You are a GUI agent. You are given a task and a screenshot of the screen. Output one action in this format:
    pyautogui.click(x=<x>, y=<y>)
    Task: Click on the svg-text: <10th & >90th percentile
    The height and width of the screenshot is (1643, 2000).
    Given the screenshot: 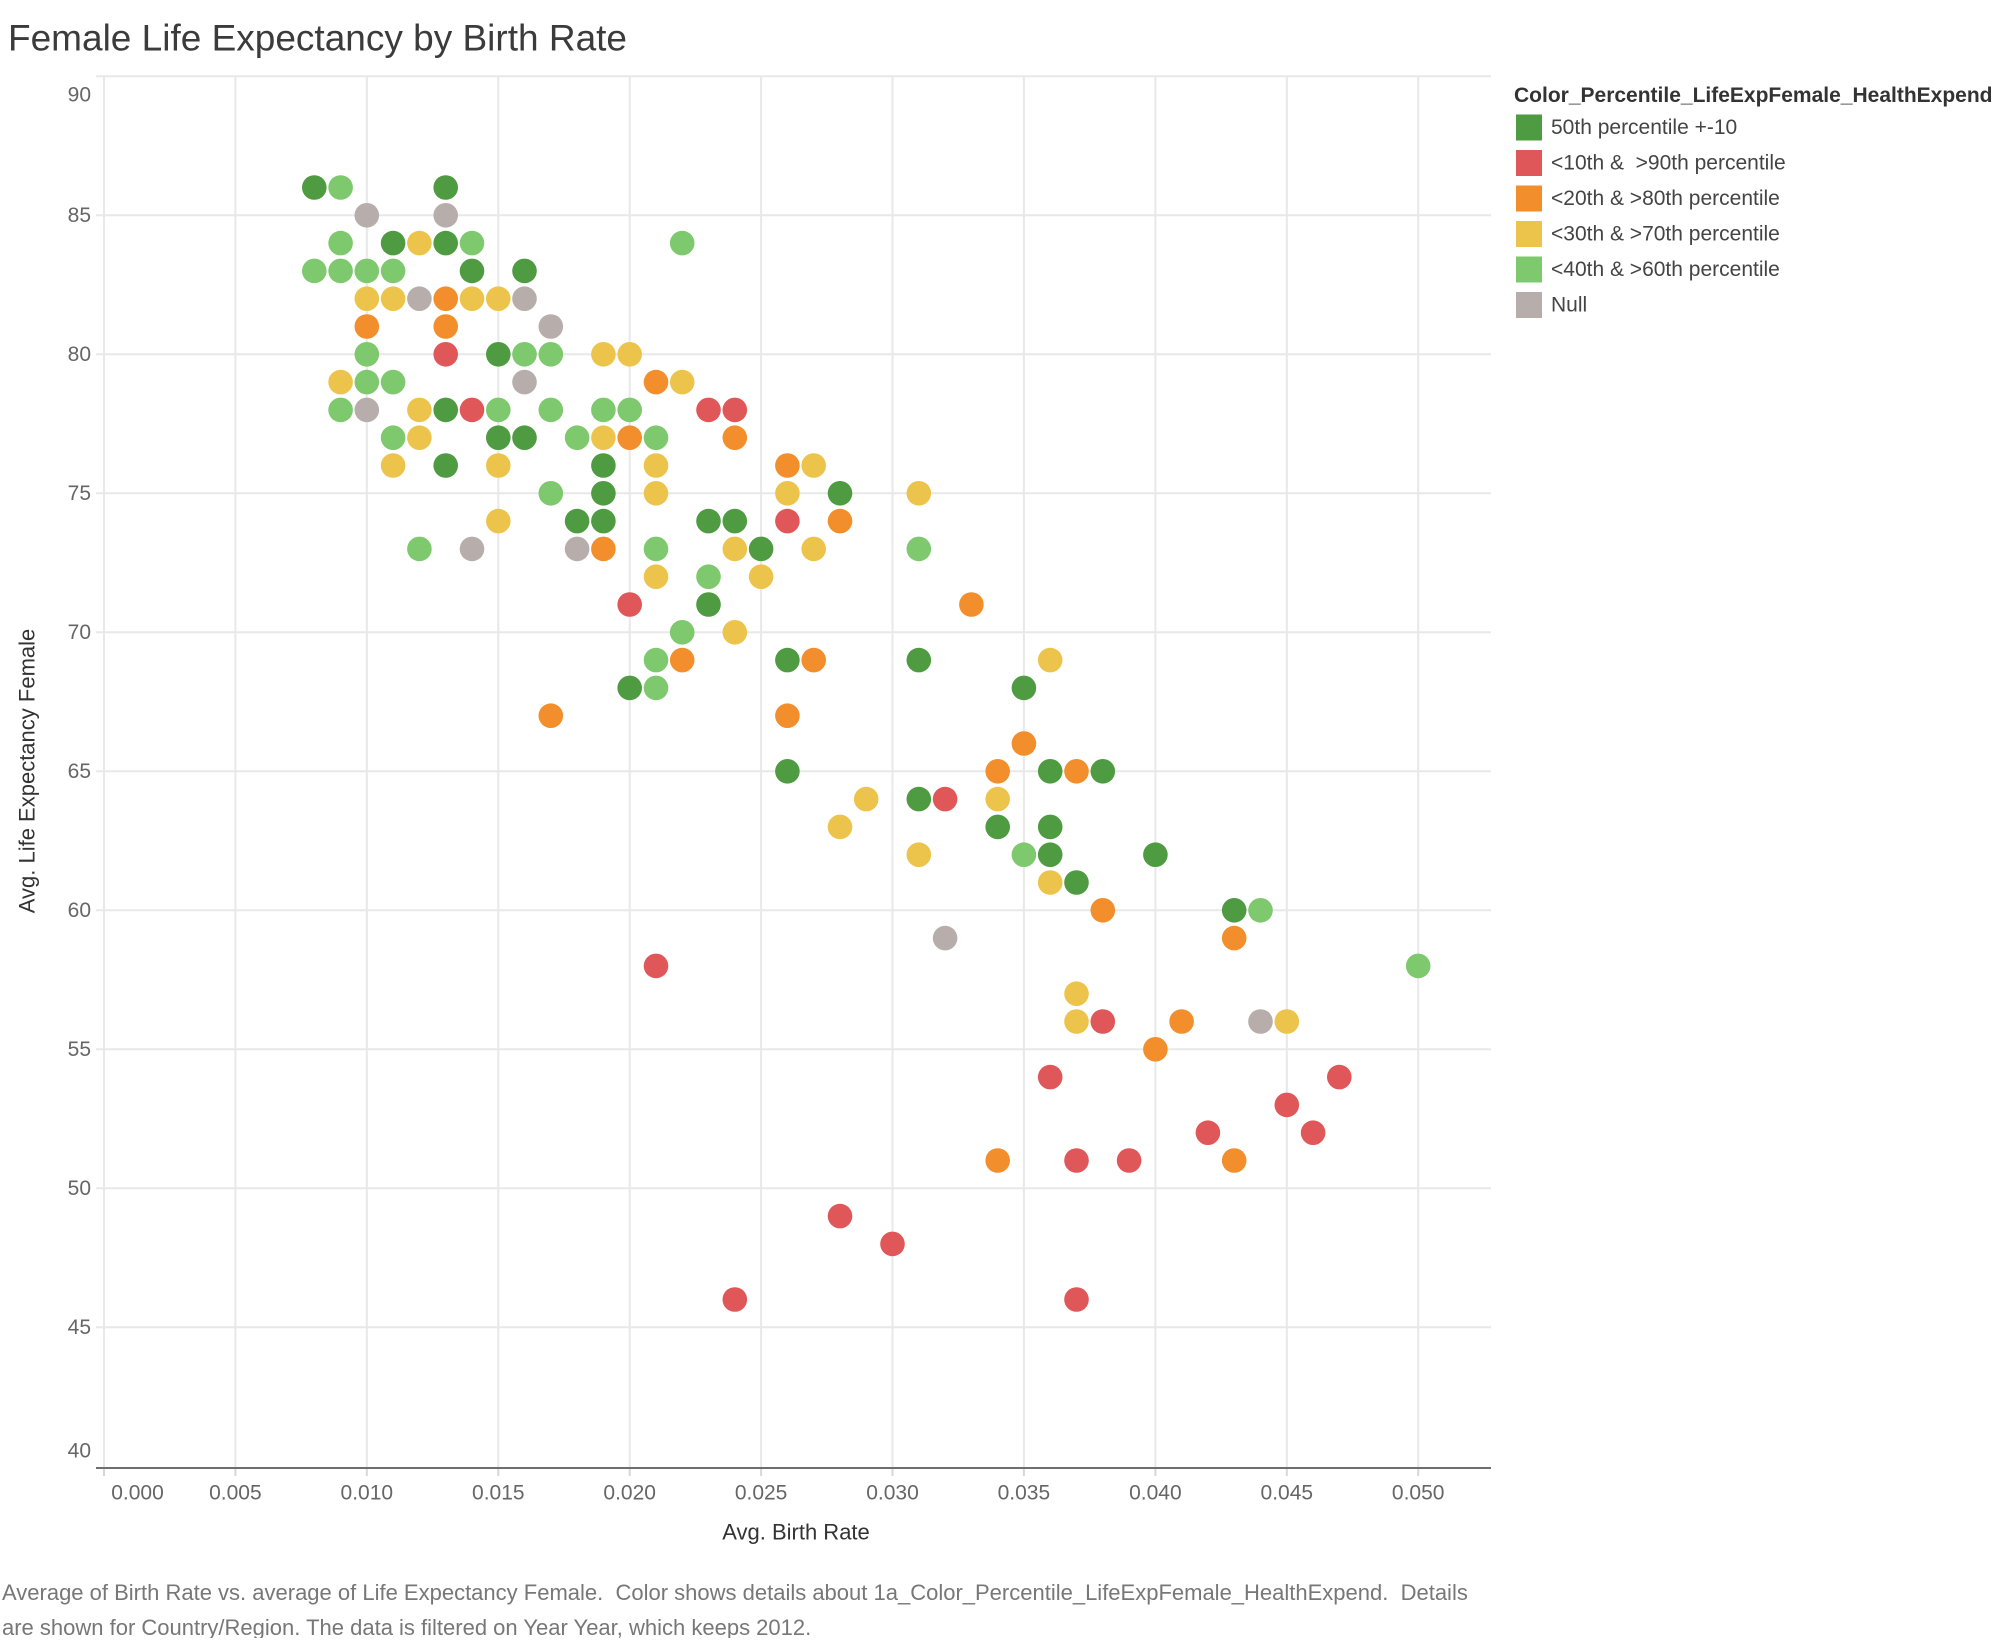 What is the action you would take?
    pyautogui.click(x=1668, y=163)
    